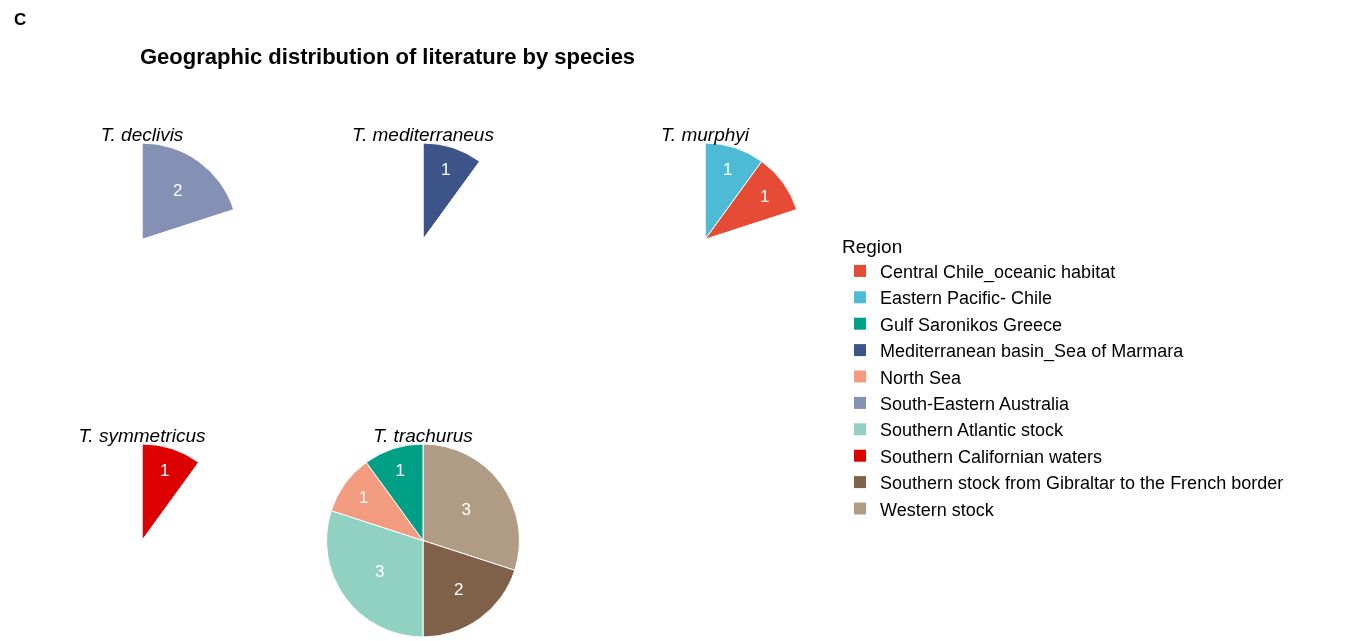 Image resolution: width=1358 pixels, height=641 pixels. What do you see at coordinates (142, 435) in the screenshot?
I see `chart-title: T. symmetricus` at bounding box center [142, 435].